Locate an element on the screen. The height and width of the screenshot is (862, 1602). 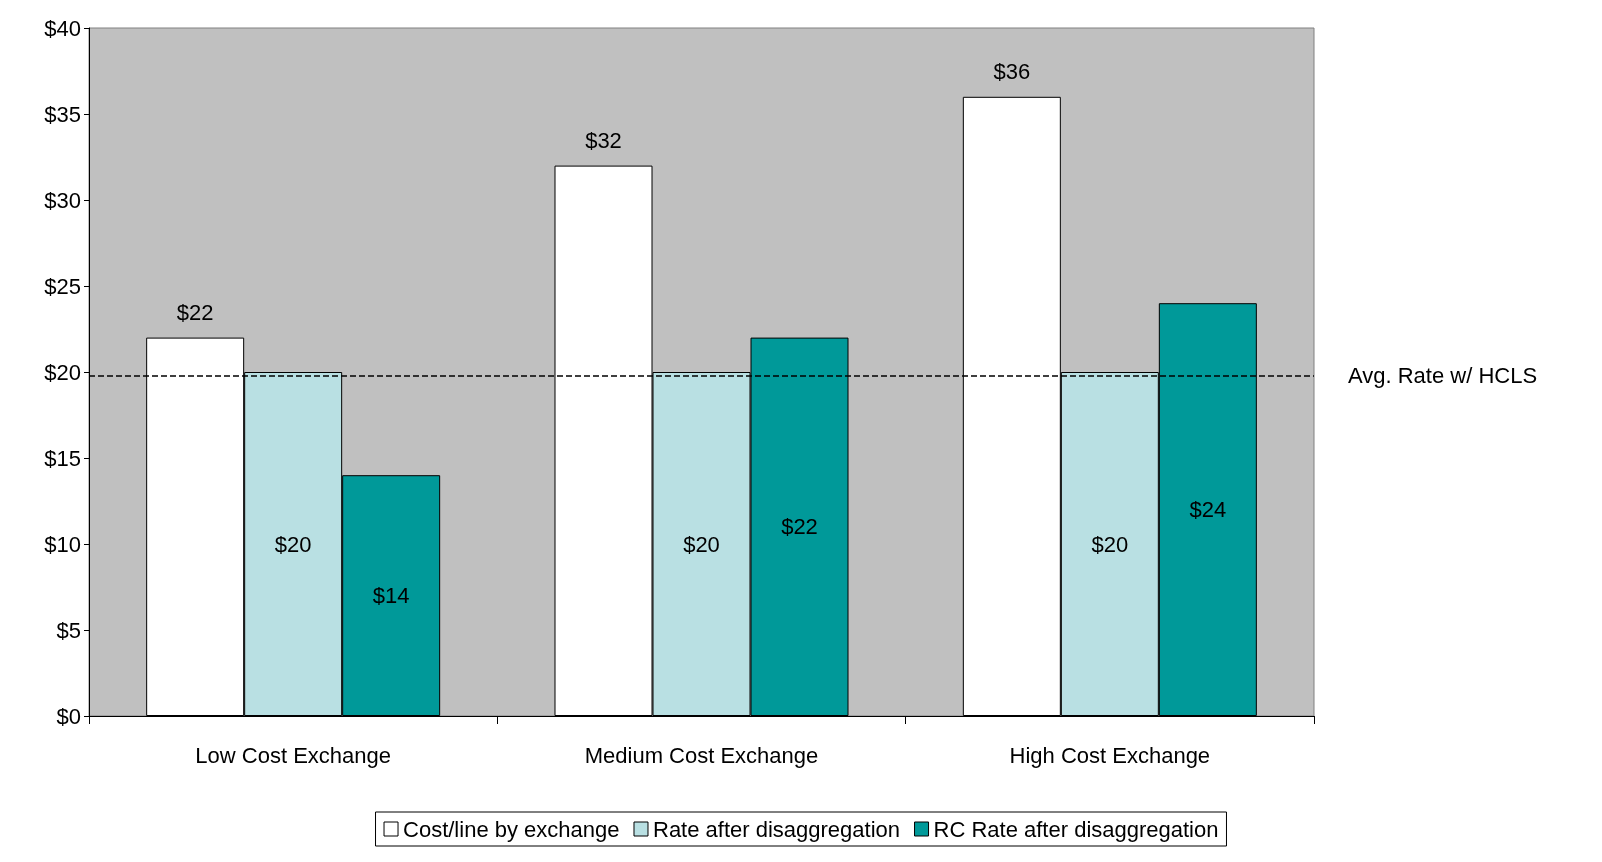
data-label: $24 is located at coordinates (1208, 510).